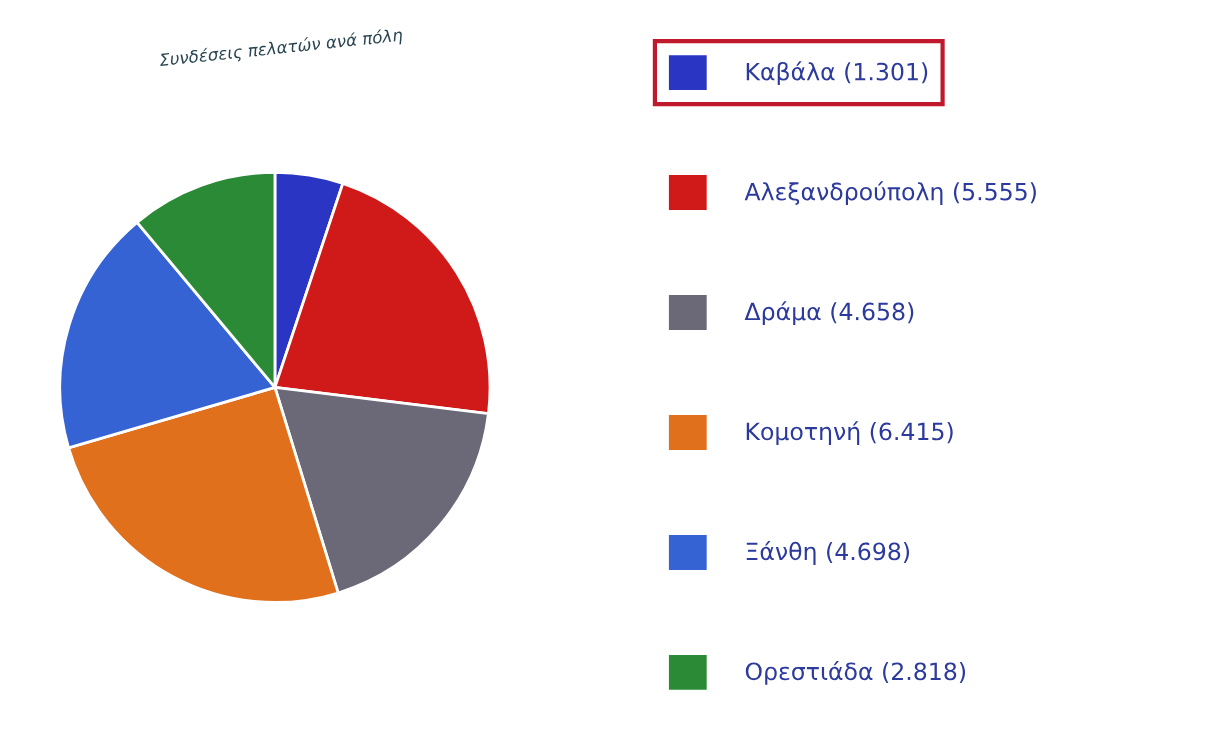 This screenshot has height=745, width=1222. Describe the element at coordinates (849, 433) in the screenshot. I see `legend-label: Κομοτηνή (6.415)` at that location.